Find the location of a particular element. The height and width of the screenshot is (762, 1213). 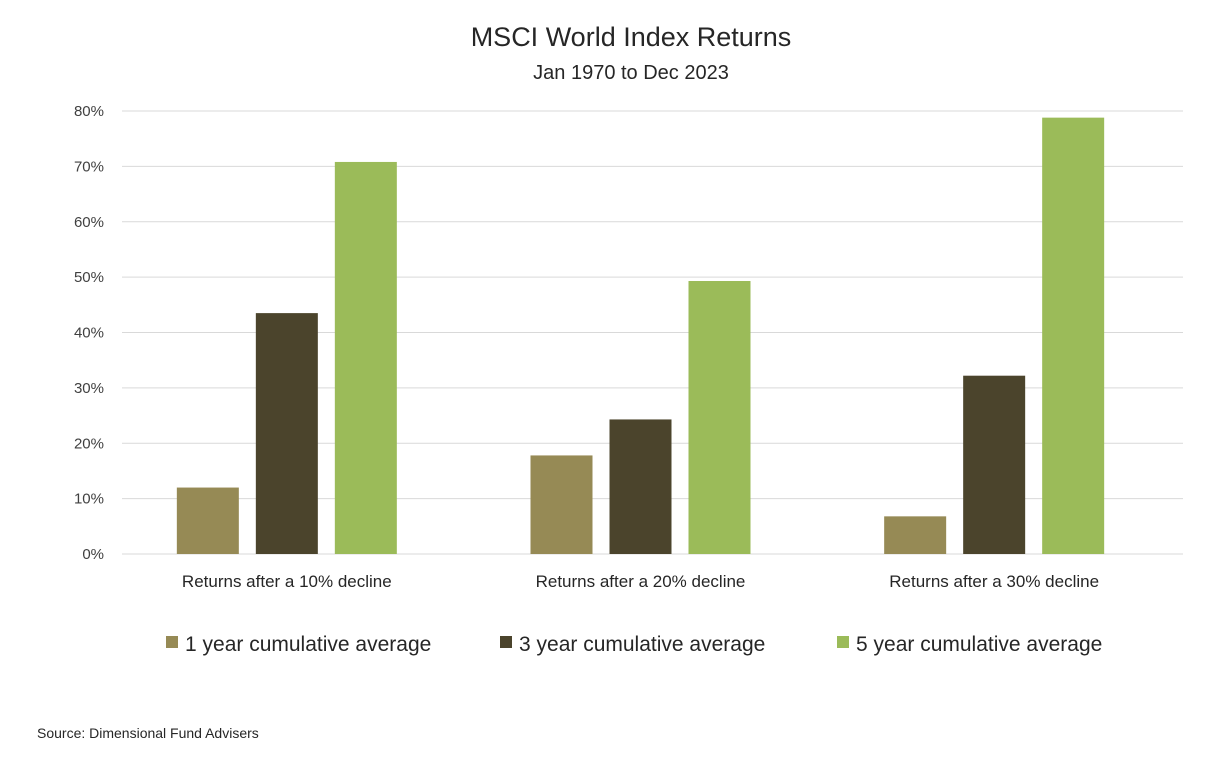

chart-subtitle: Jan 1970 to Dec 2023 is located at coordinates (631, 73).